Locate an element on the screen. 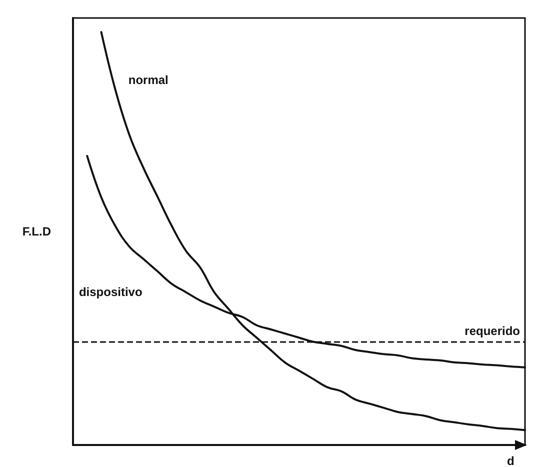 Image resolution: width=535 pixels, height=467 pixels. series-label: dispositivo is located at coordinates (110, 292).